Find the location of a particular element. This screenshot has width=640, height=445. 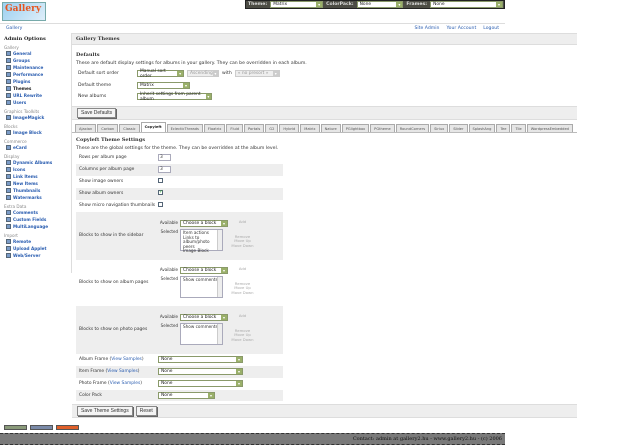

presort-select: « no presort » ▾ is located at coordinates (257, 74).